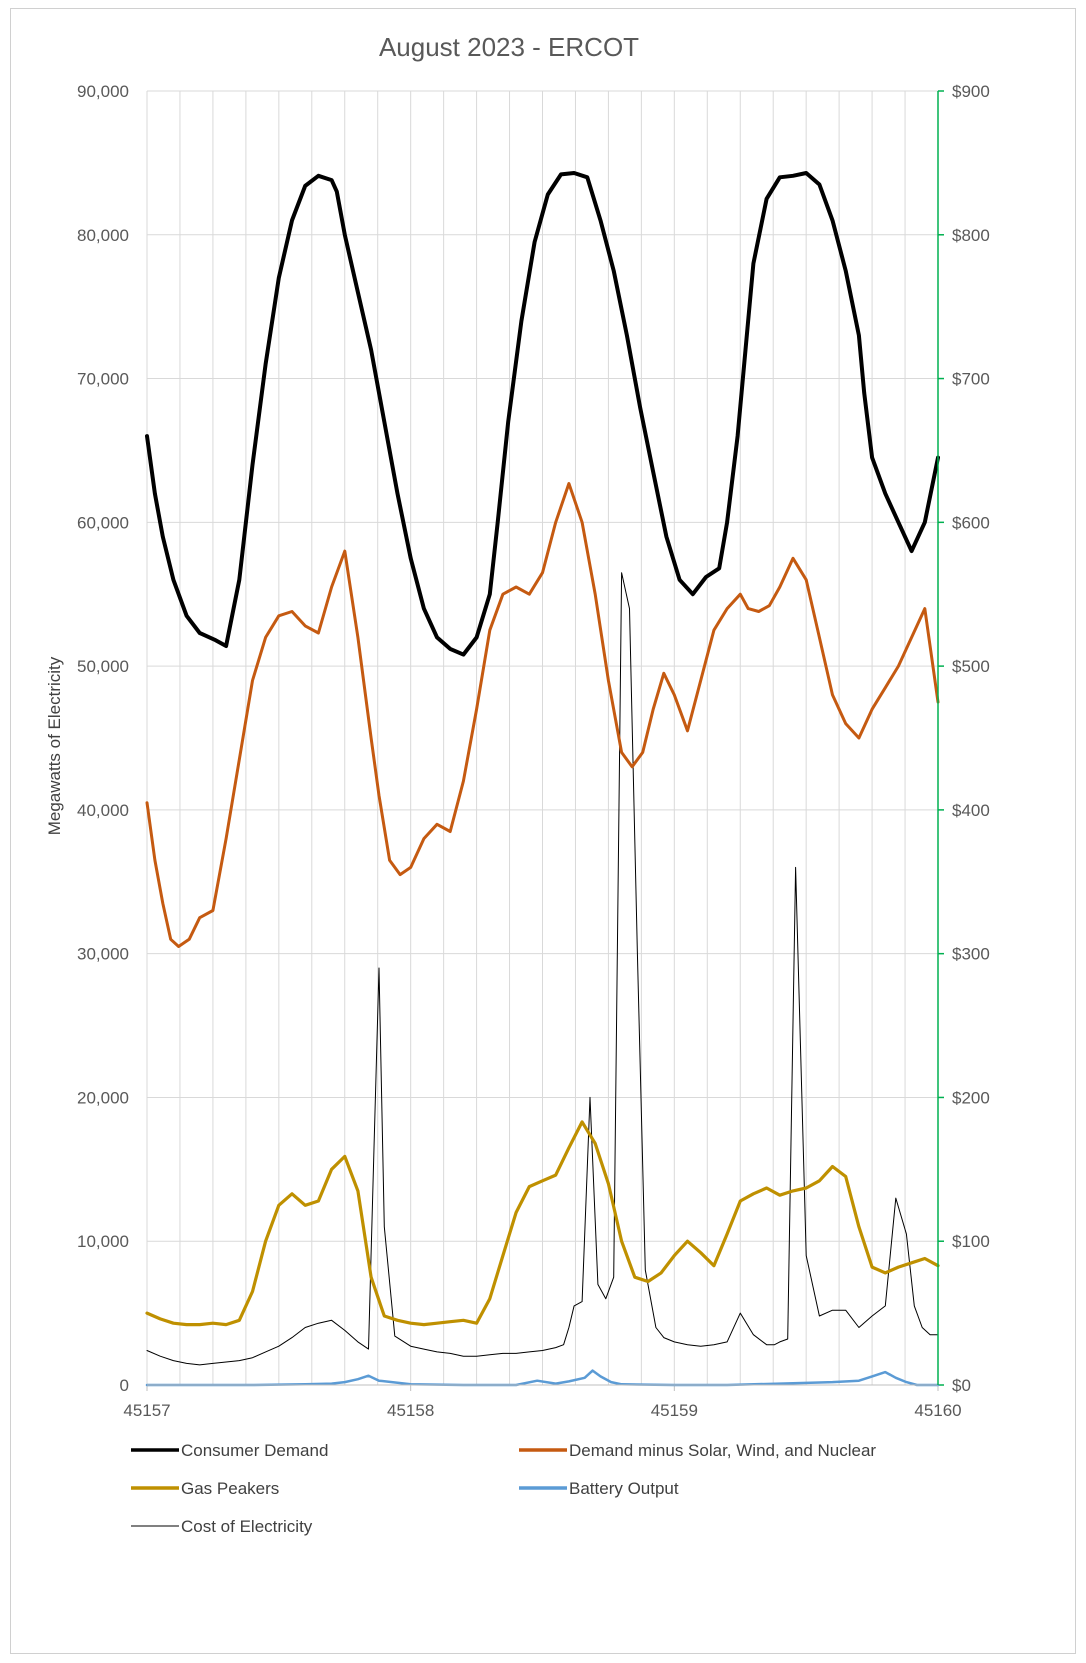 Image resolution: width=1086 pixels, height=1663 pixels. I want to click on y2-tick-label: $900, so click(971, 91).